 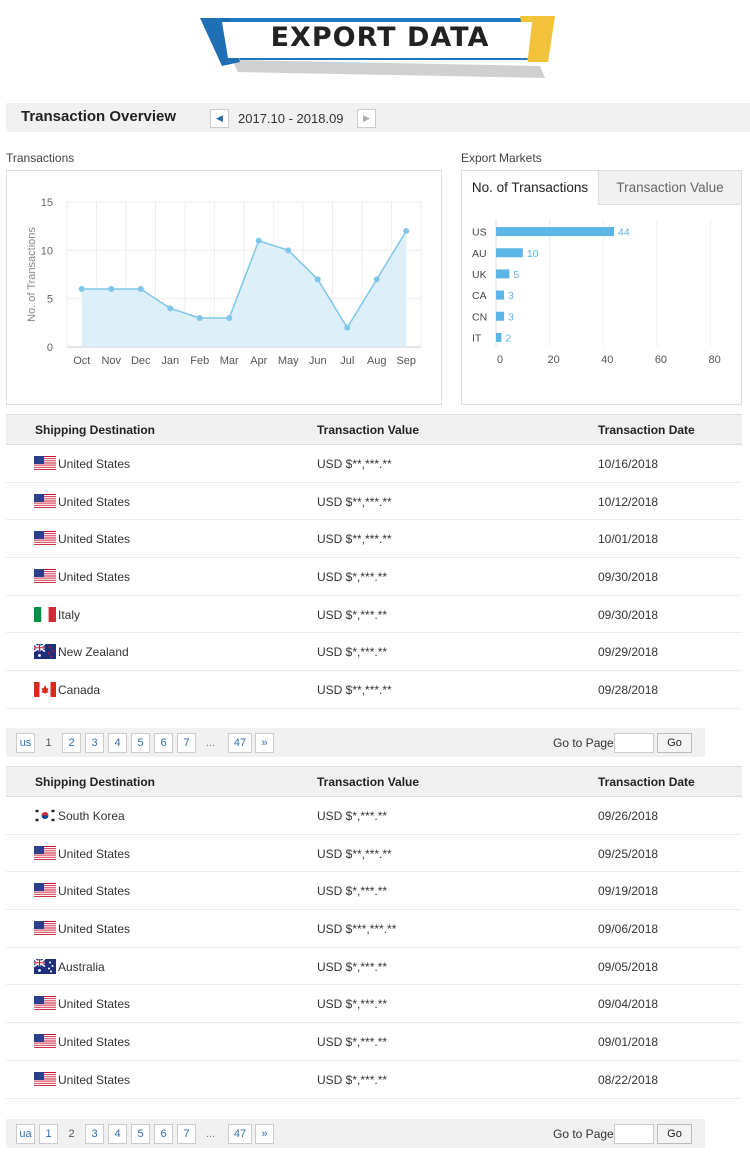 What do you see at coordinates (374, 816) in the screenshot?
I see `table-row: South Korea USD $*,***.** 09/26/2018` at bounding box center [374, 816].